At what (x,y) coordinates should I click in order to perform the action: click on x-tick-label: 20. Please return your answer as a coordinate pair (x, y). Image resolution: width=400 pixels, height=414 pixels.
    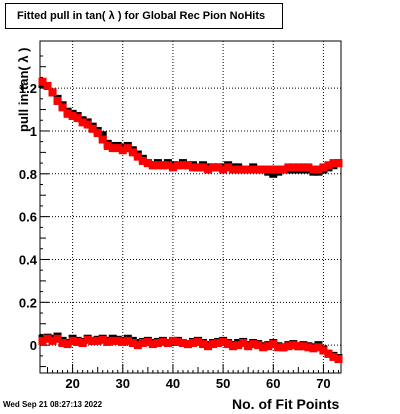
    Looking at the image, I should click on (72, 383).